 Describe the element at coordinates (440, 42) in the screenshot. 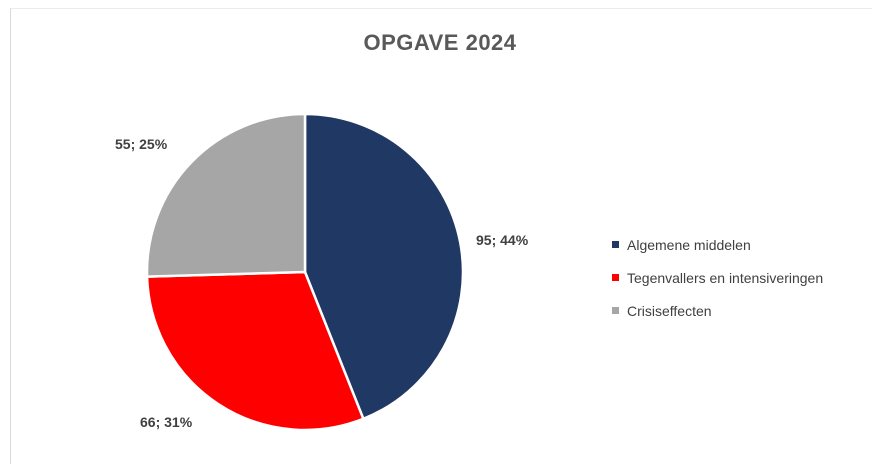

I see `chart-title: OPGAVE 2024` at that location.